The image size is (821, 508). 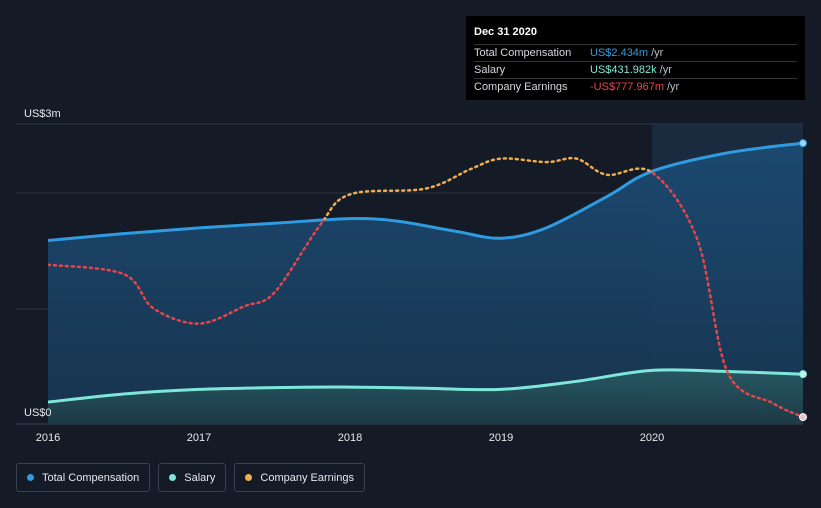 What do you see at coordinates (42, 114) in the screenshot?
I see `y-label-top: US$3m` at bounding box center [42, 114].